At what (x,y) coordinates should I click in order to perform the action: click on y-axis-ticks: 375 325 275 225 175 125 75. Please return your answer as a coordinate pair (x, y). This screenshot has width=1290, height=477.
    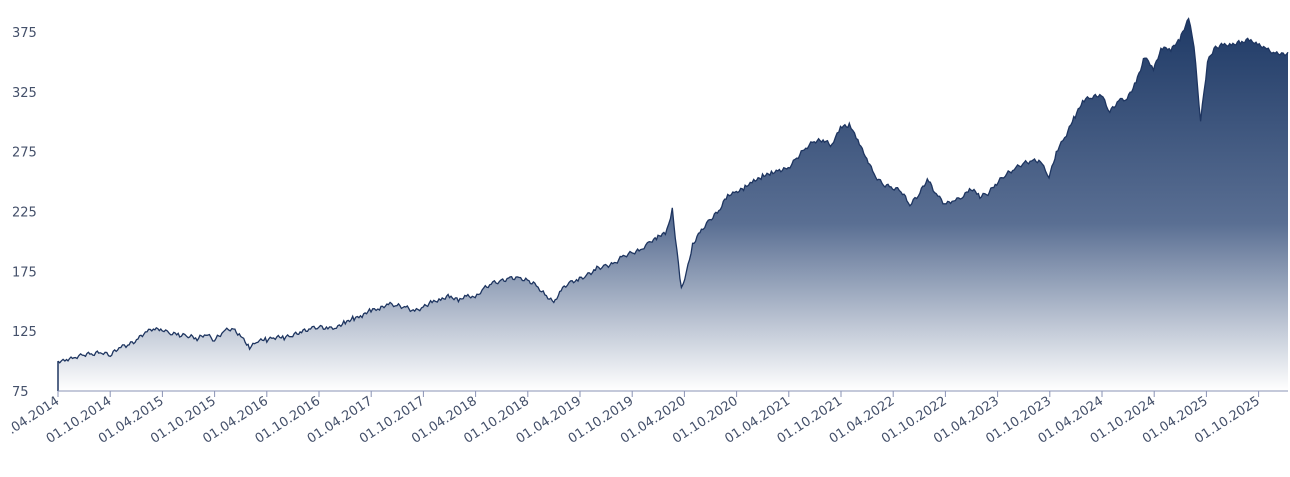
    Looking at the image, I should click on (24, 213).